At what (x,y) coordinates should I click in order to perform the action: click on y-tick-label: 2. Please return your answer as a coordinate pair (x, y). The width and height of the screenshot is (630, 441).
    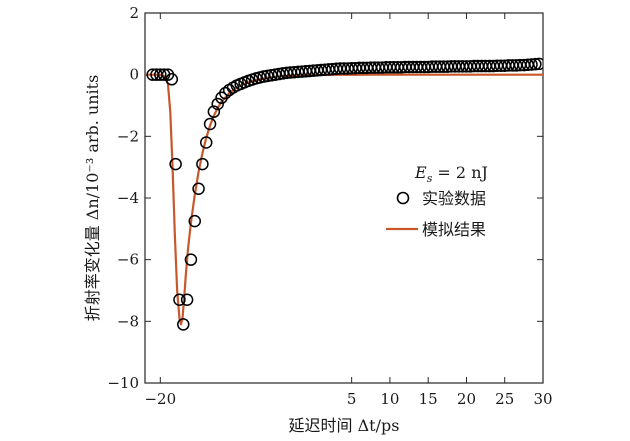
    Looking at the image, I should click on (134, 13).